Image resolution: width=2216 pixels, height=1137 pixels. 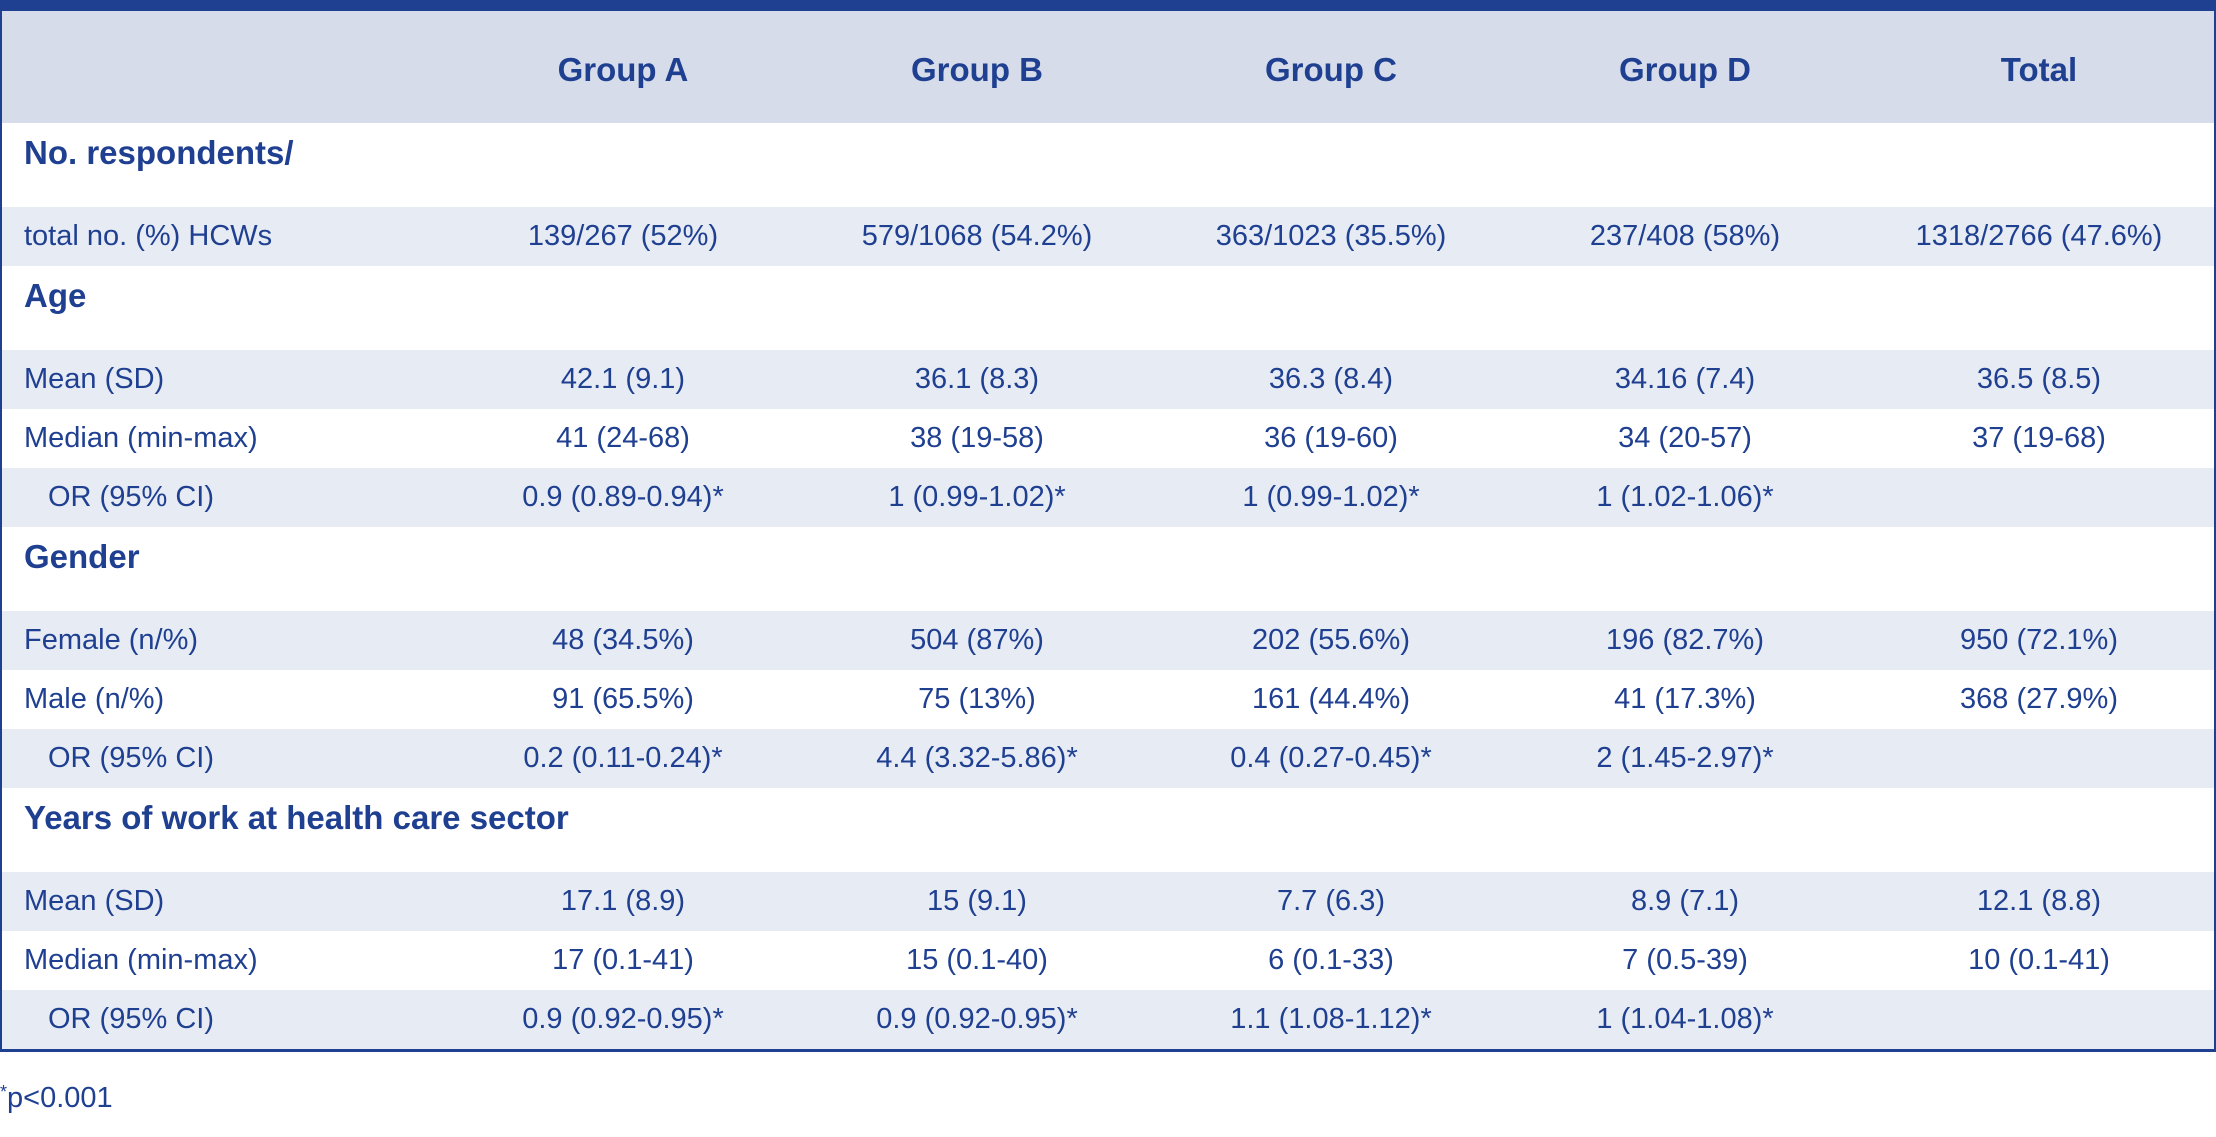 What do you see at coordinates (1685, 640) in the screenshot?
I see `table-cell: 196 (82.7%)` at bounding box center [1685, 640].